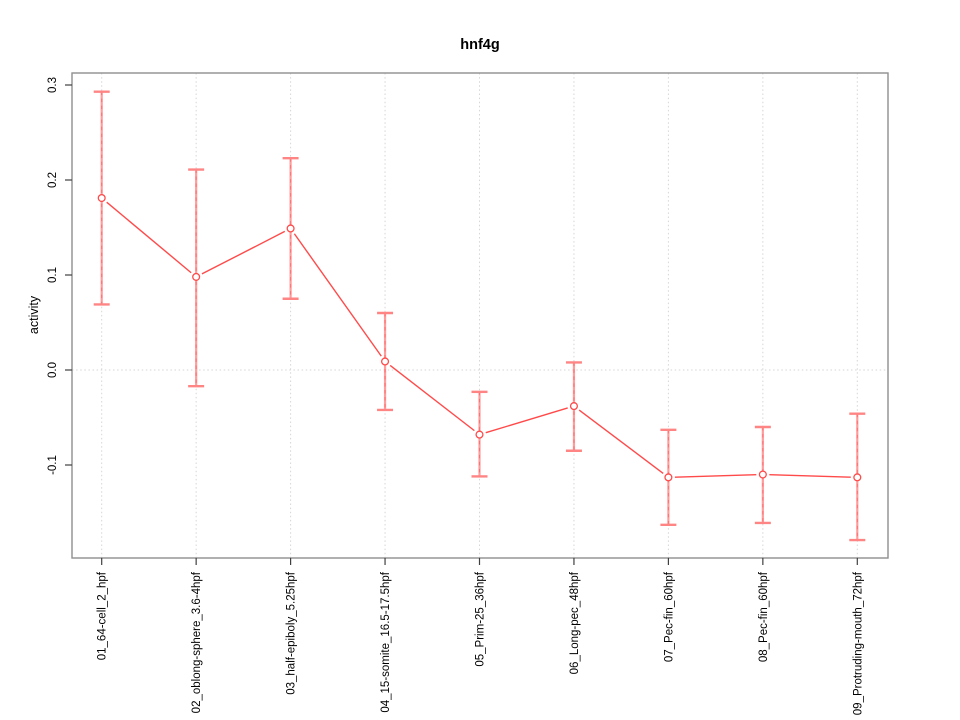 The height and width of the screenshot is (720, 960). What do you see at coordinates (764, 616) in the screenshot?
I see `x-tick-label: 08_Pec-fin_60hpf` at bounding box center [764, 616].